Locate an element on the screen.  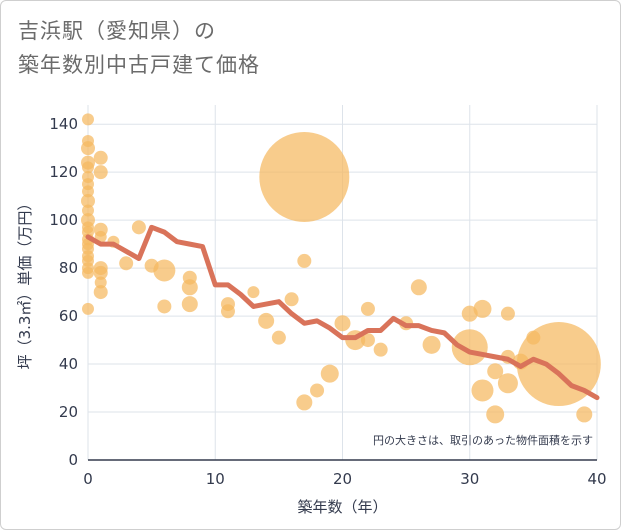
y-tick-label: 120 is located at coordinates (63, 172).